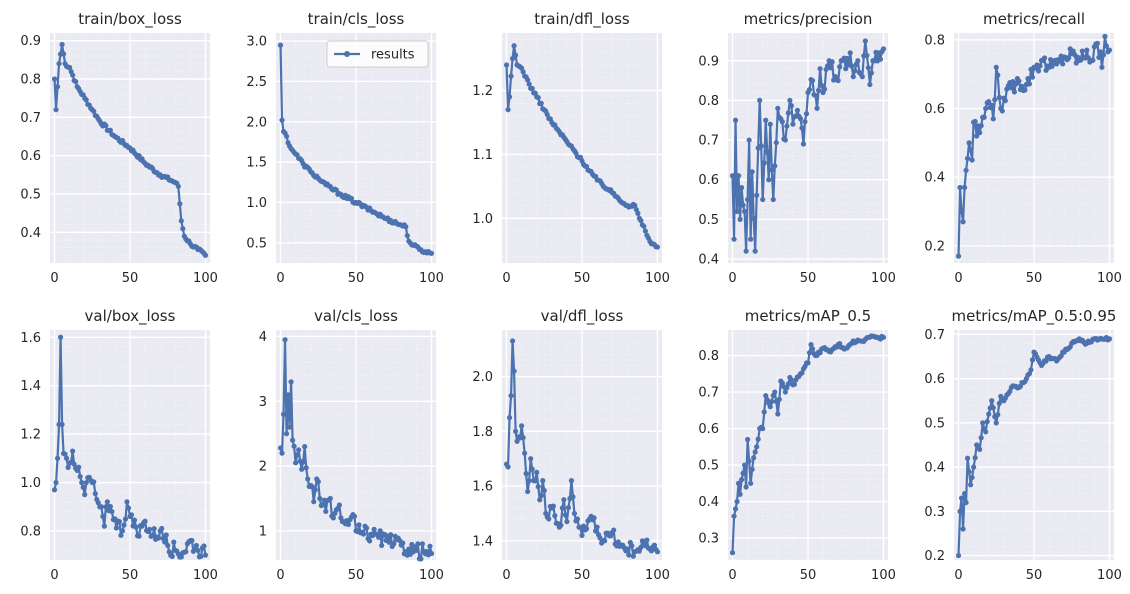 The image size is (1130, 594). Describe the element at coordinates (1034, 19) in the screenshot. I see `subplot-title: metrics/recall` at that location.